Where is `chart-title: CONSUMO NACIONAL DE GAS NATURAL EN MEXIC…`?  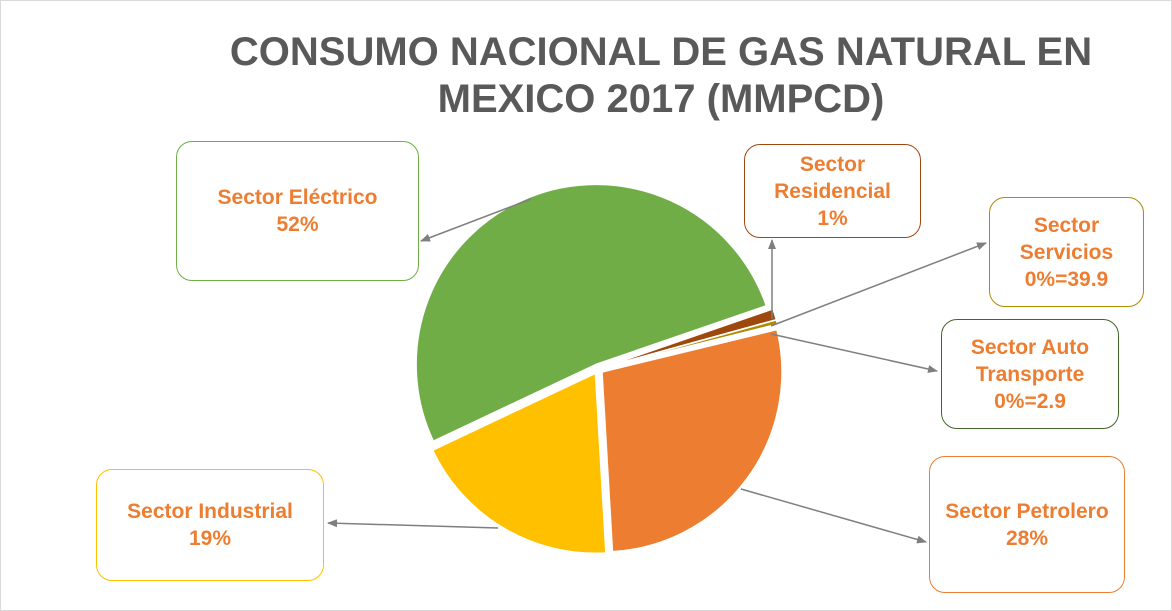
chart-title: CONSUMO NACIONAL DE GAS NATURAL EN MEXIC… is located at coordinates (661, 75).